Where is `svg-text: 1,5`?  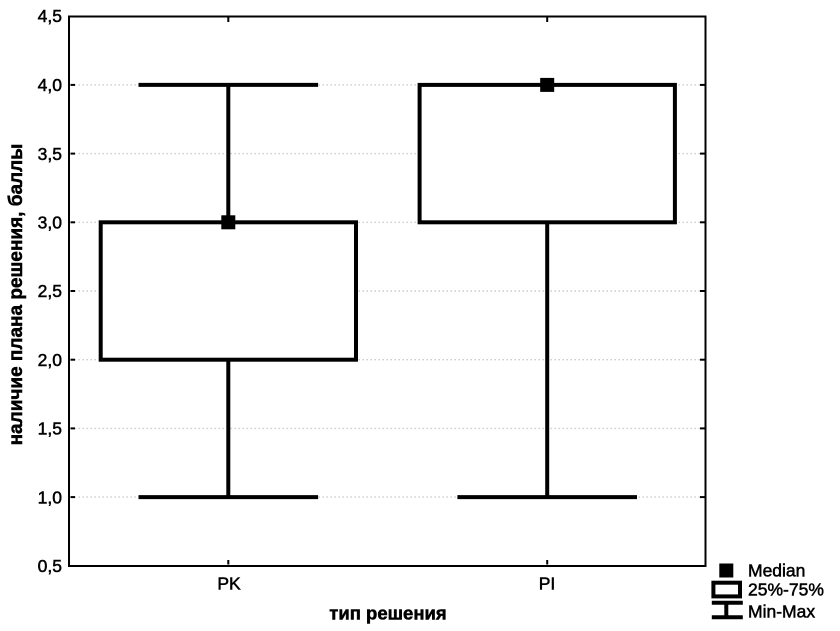
svg-text: 1,5 is located at coordinates (50, 429).